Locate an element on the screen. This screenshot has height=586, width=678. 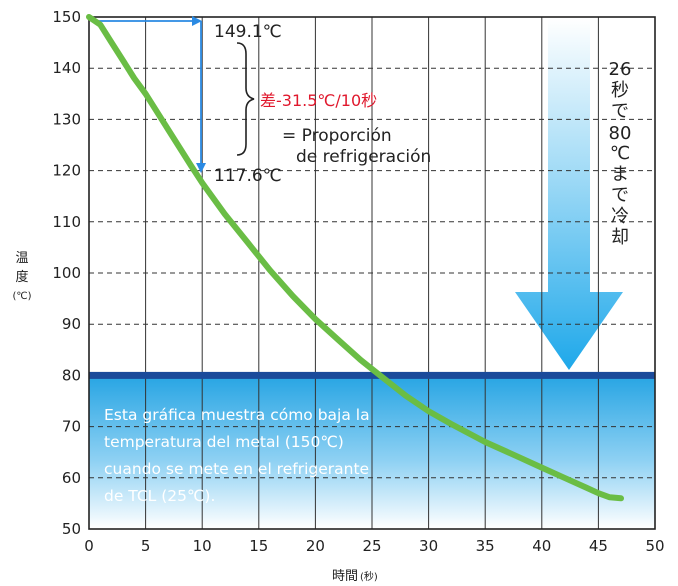
y-tick-label: 80 is located at coordinates (71, 375).